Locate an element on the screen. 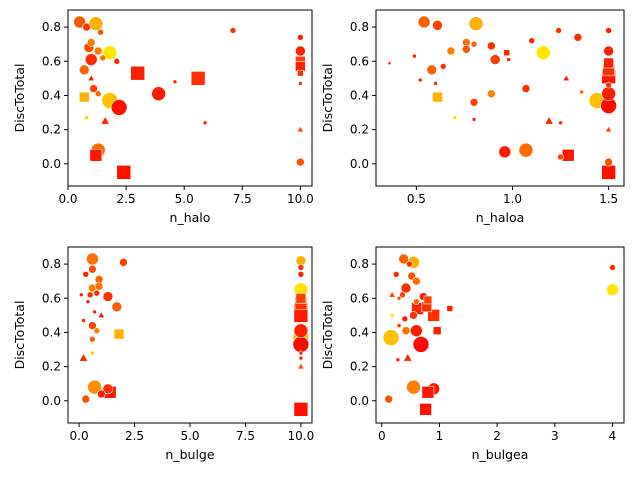  x-axis-label: n_haloa is located at coordinates (500, 217).